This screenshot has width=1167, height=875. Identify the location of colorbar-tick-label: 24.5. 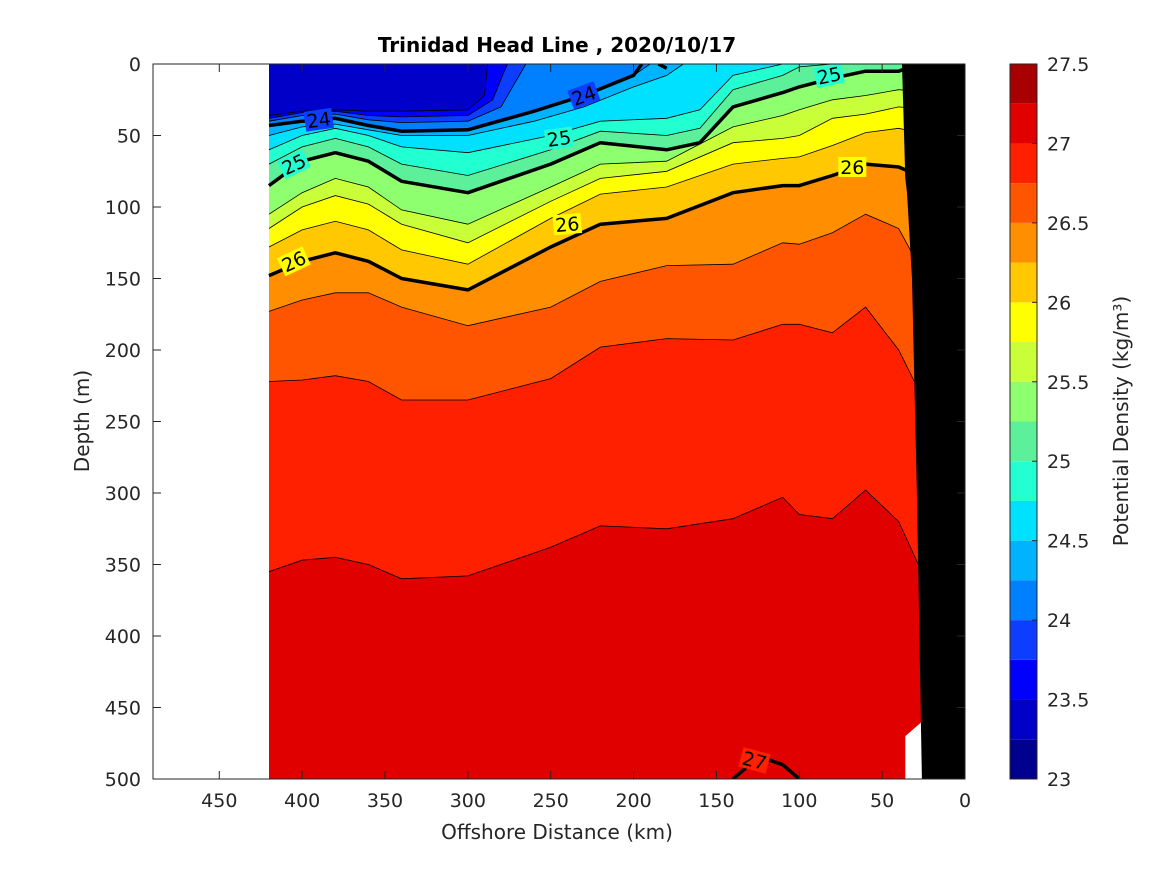
(1068, 542).